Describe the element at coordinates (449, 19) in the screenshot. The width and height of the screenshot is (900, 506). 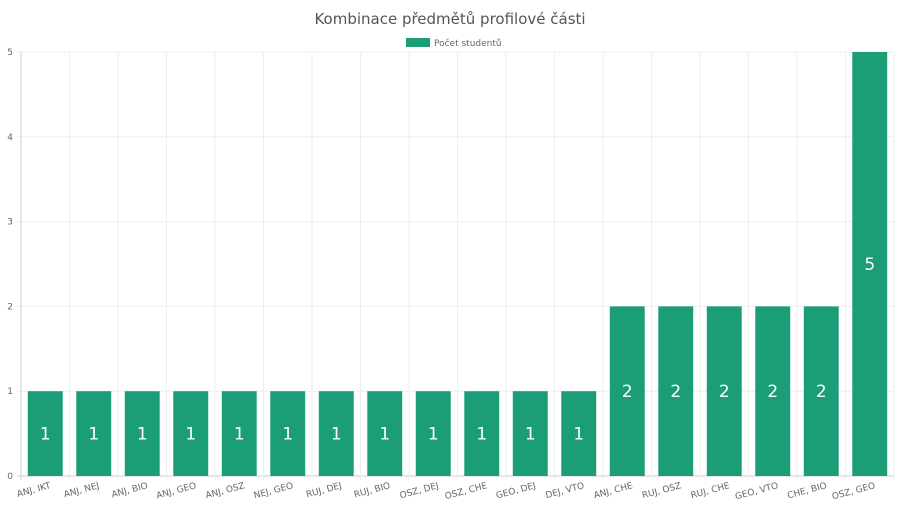
I see `chart-title: Kombinace předmětů profilové části` at that location.